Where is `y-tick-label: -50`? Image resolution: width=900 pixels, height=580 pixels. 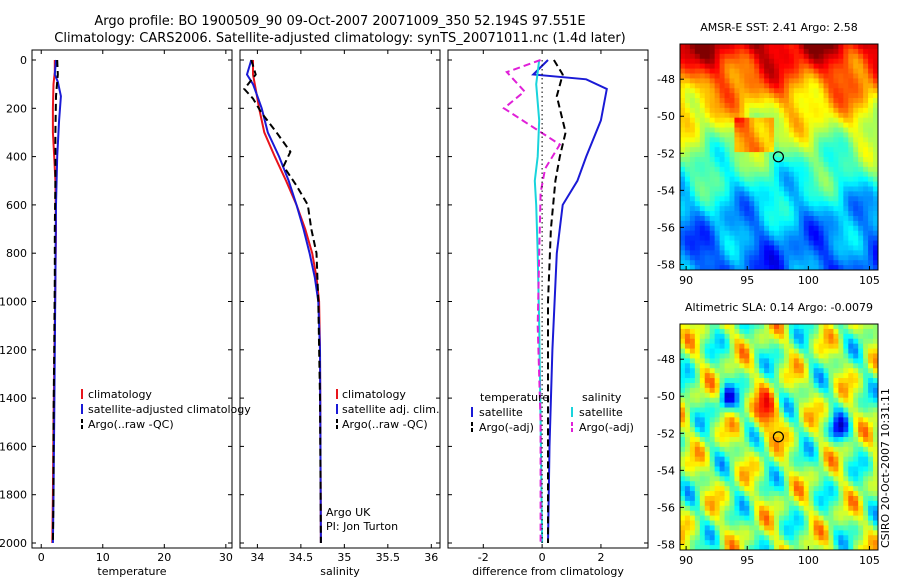
y-tick-label: -50 is located at coordinates (666, 116).